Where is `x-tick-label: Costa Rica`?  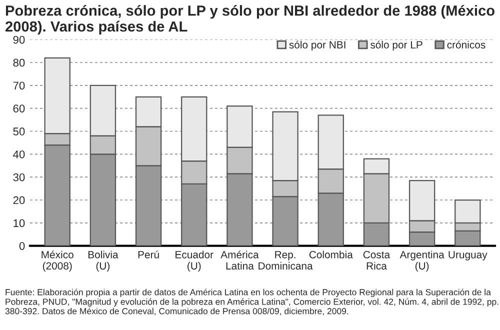 x-tick-label: Costa Rica is located at coordinates (376, 260).